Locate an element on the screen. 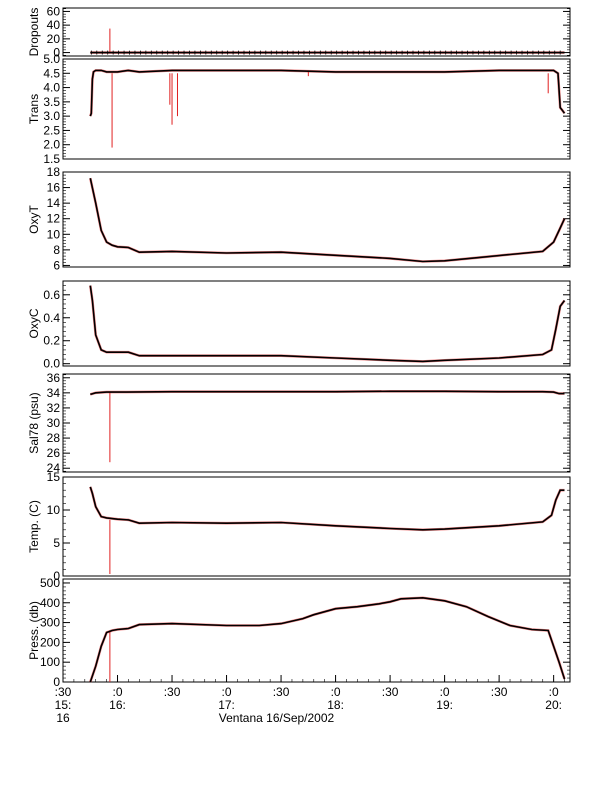  y-tick-label: 5 is located at coordinates (56, 543).